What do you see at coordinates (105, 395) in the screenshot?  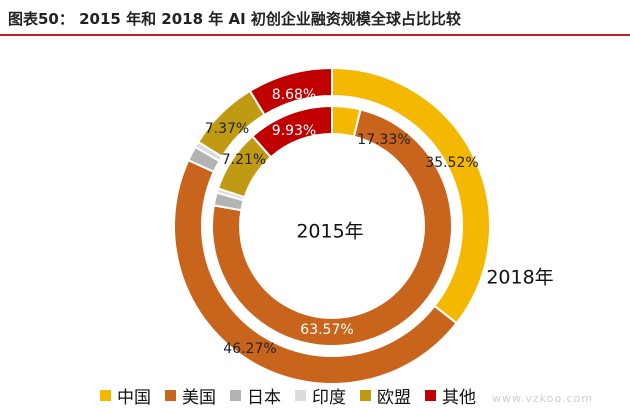 I see `legend-swatch-china` at bounding box center [105, 395].